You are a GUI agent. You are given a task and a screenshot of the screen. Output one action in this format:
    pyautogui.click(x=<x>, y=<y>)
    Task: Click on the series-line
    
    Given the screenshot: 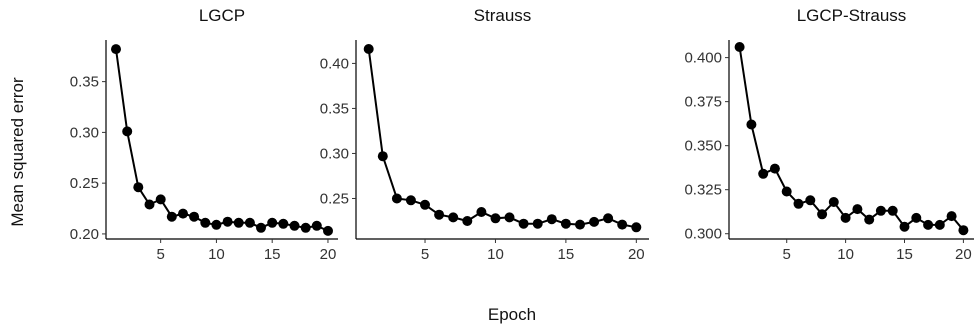 What is the action you would take?
    pyautogui.click(x=851, y=138)
    